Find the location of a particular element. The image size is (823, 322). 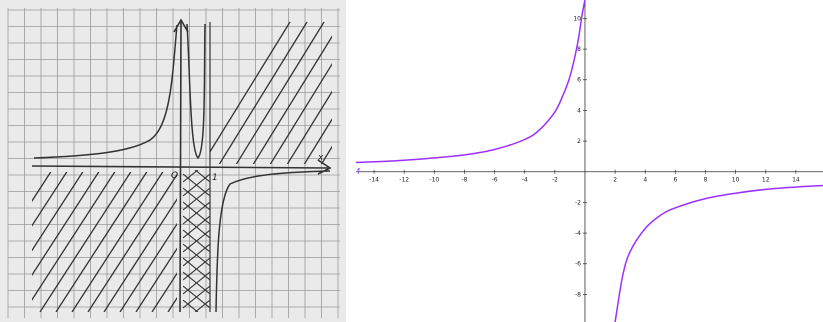

x-tick-label: -14 is located at coordinates (374, 180).